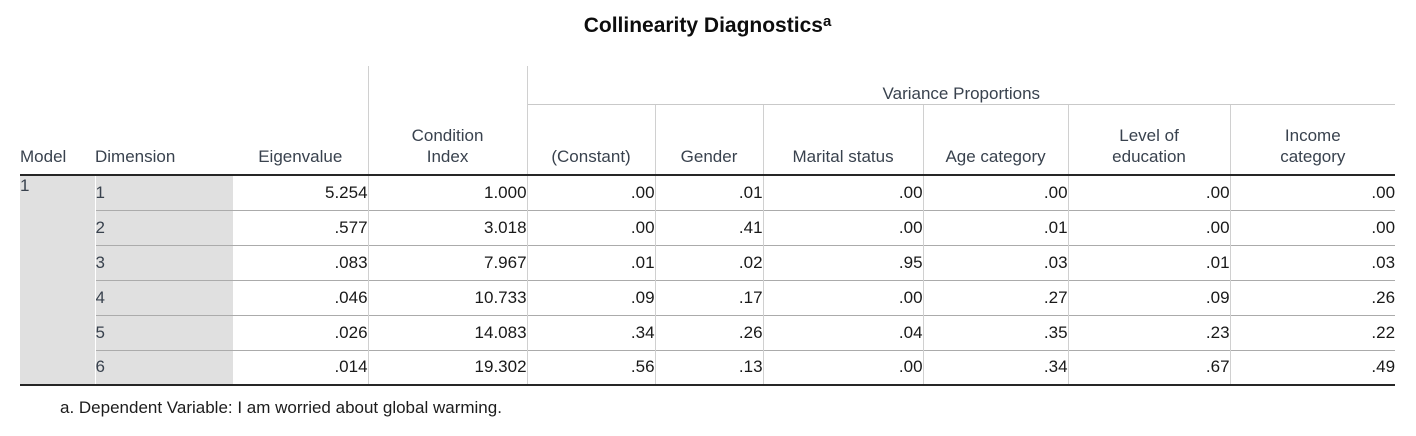 The width and height of the screenshot is (1416, 436). Describe the element at coordinates (301, 227) in the screenshot. I see `cell-eigenvalue: .577` at that location.